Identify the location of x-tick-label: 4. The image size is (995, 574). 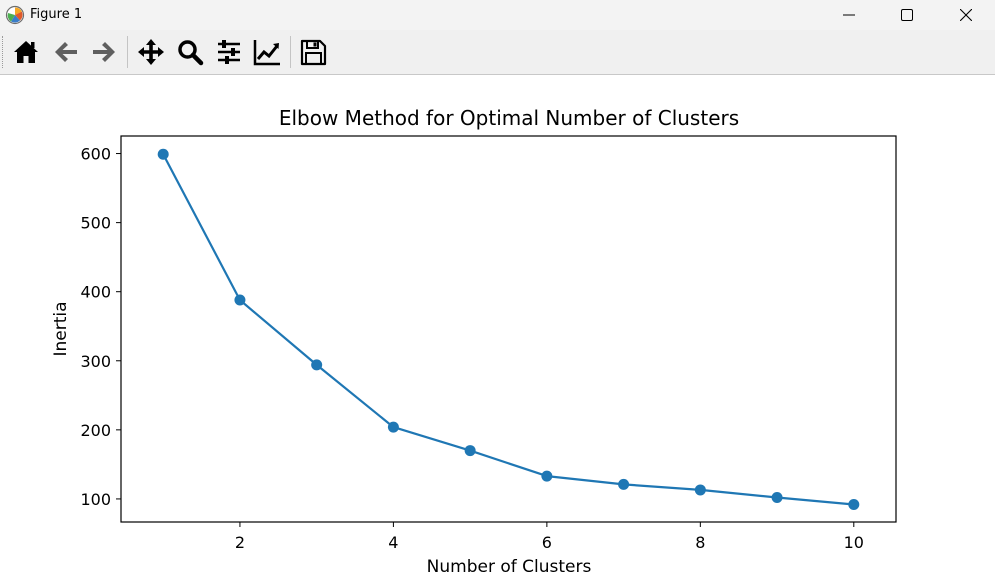
(393, 542).